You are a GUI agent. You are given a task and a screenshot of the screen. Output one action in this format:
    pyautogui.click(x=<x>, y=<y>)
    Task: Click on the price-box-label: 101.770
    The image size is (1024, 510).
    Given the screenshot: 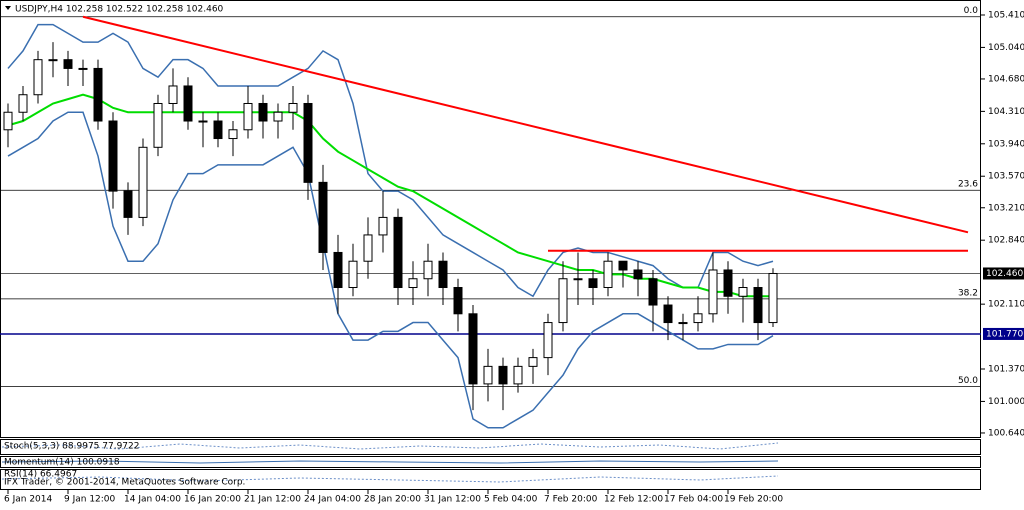 What is the action you would take?
    pyautogui.click(x=1004, y=334)
    